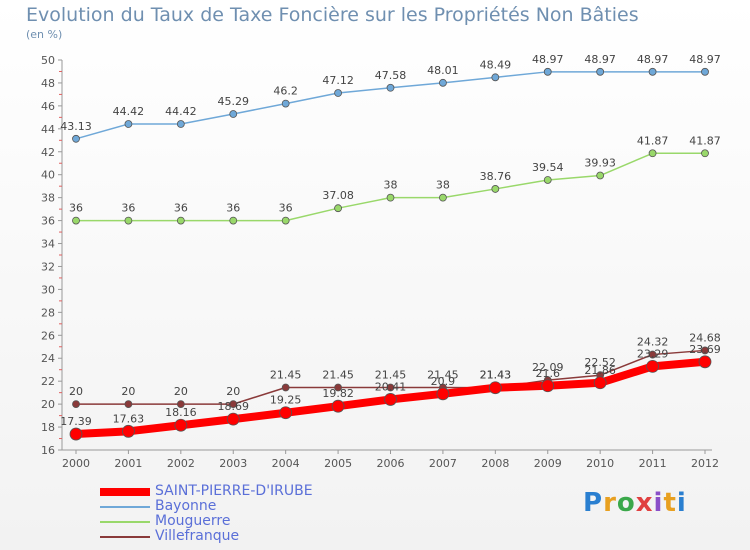  I want to click on x-tick-label: 2005, so click(338, 463).